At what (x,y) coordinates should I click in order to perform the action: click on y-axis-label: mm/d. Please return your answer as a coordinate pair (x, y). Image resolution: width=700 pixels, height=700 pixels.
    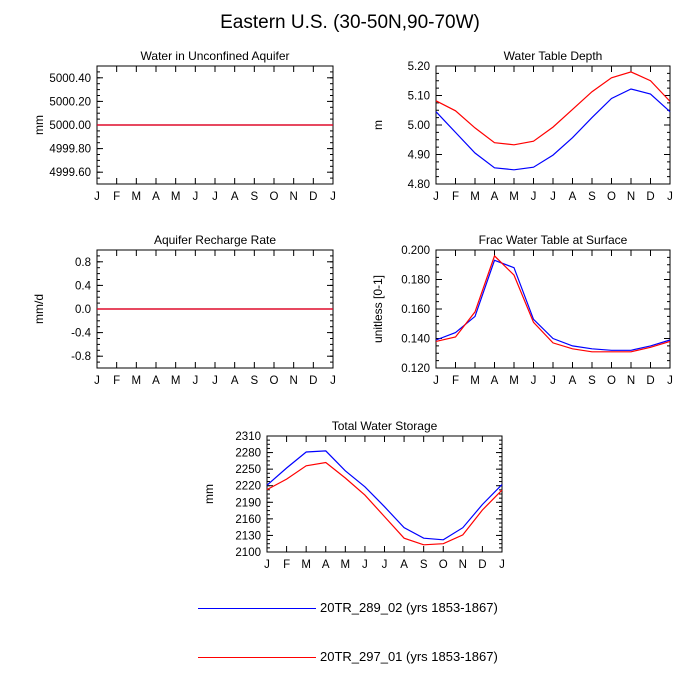
    Looking at the image, I should click on (39, 309).